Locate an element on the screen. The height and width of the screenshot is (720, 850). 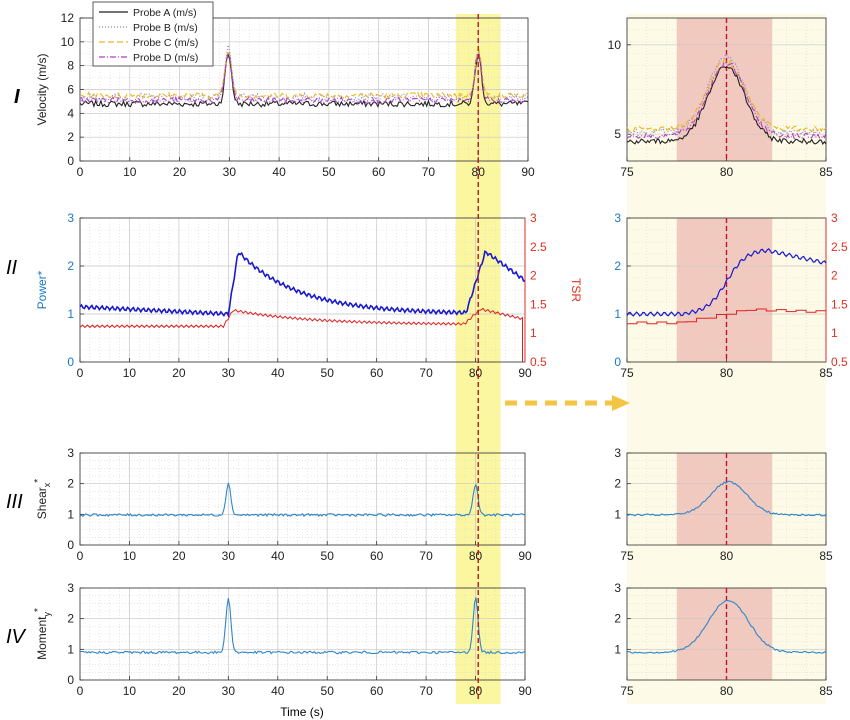
y-axis-label: Shearx* is located at coordinates (42, 499).